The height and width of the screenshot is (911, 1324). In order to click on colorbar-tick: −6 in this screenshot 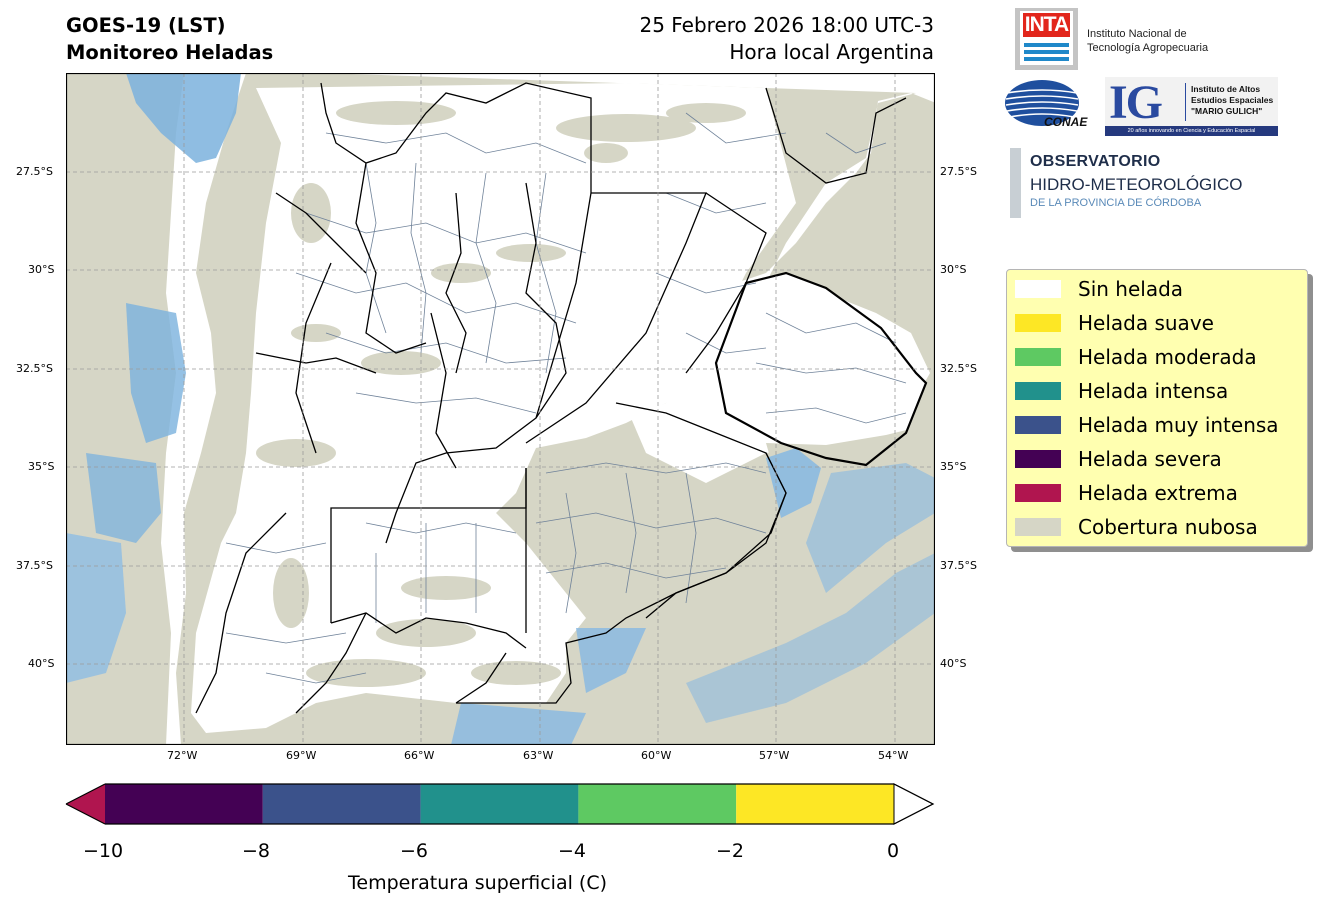, I will do `click(414, 851)`.